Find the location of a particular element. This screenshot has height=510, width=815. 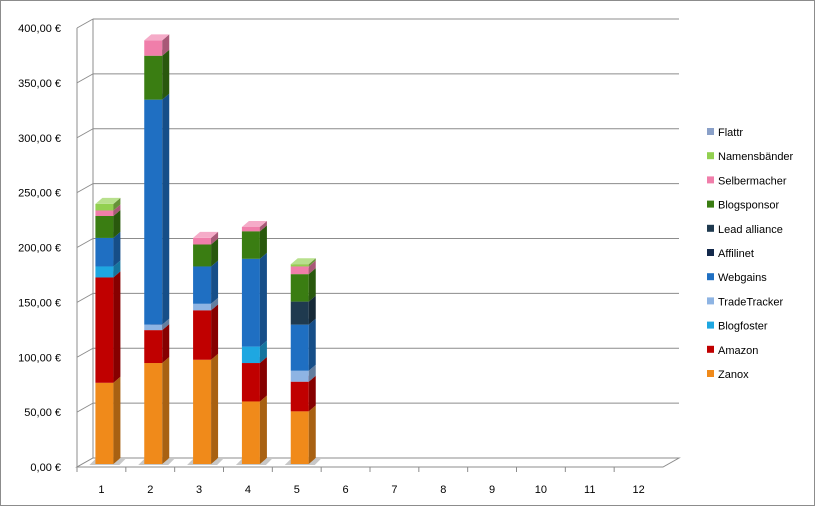

bar-segment: Zanox: 95 is located at coordinates (206, 408).